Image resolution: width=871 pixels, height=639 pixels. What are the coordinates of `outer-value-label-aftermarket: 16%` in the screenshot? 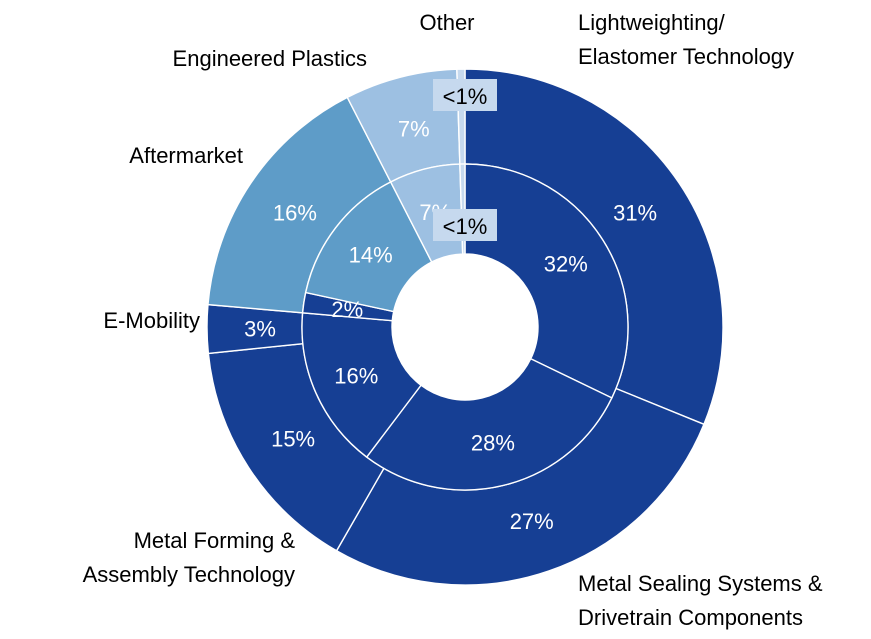 It's located at (295, 213).